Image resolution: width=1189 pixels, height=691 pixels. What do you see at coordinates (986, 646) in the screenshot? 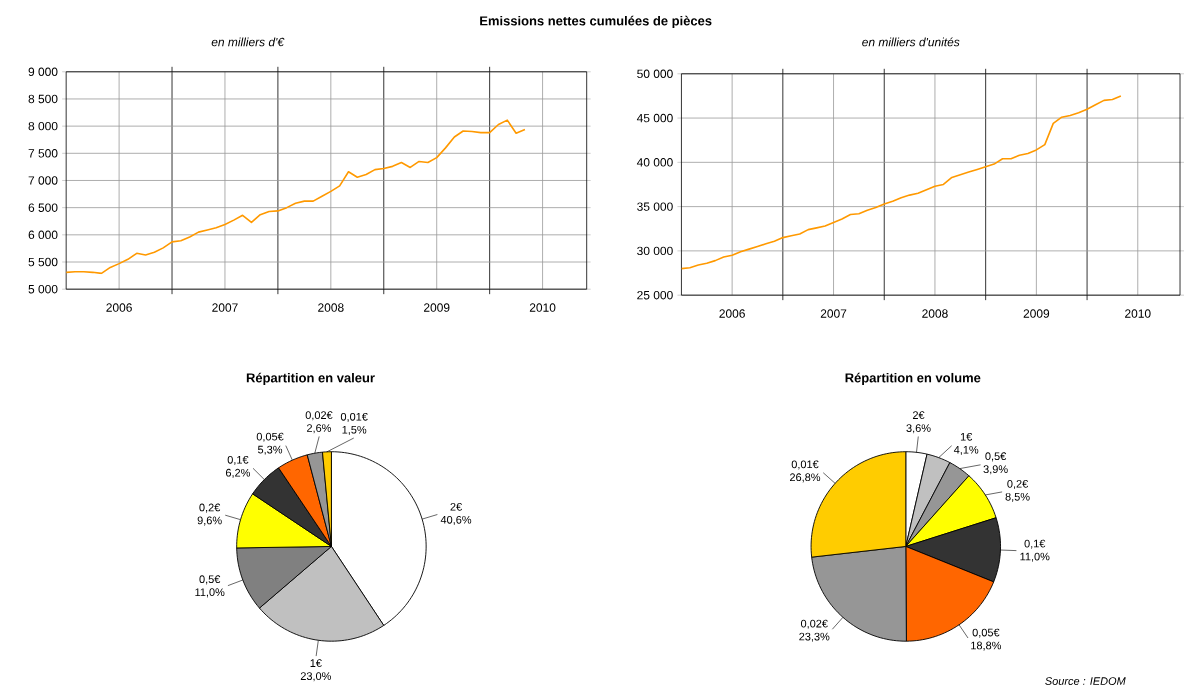
I see `data-label: 18,8%` at bounding box center [986, 646].